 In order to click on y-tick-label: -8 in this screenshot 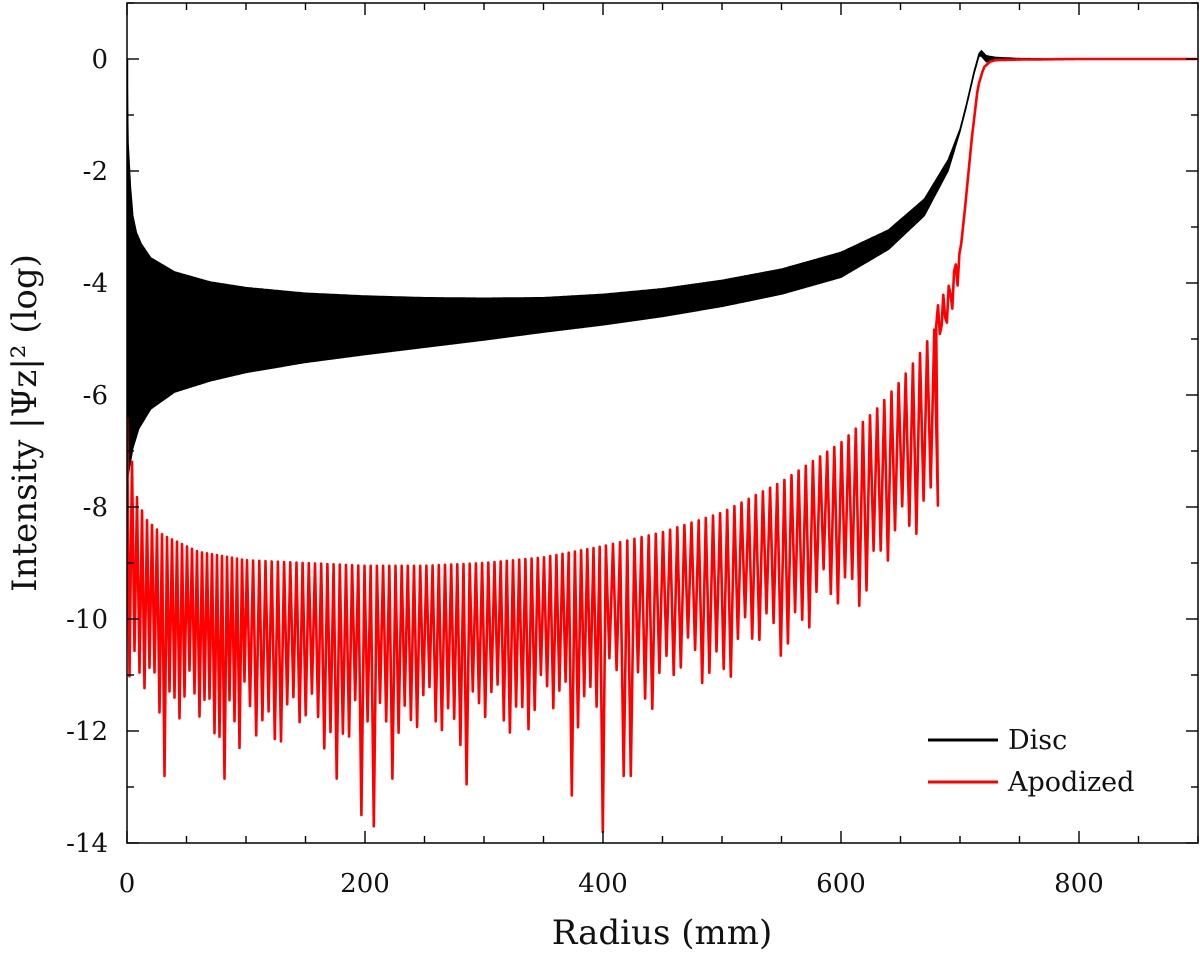, I will do `click(95, 508)`.